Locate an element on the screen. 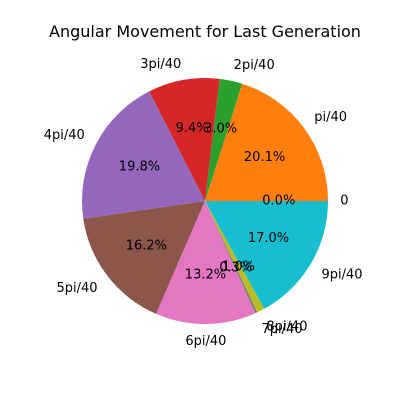 The height and width of the screenshot is (400, 400). slice-label-3pi-40: 3pi/40 is located at coordinates (160, 64).